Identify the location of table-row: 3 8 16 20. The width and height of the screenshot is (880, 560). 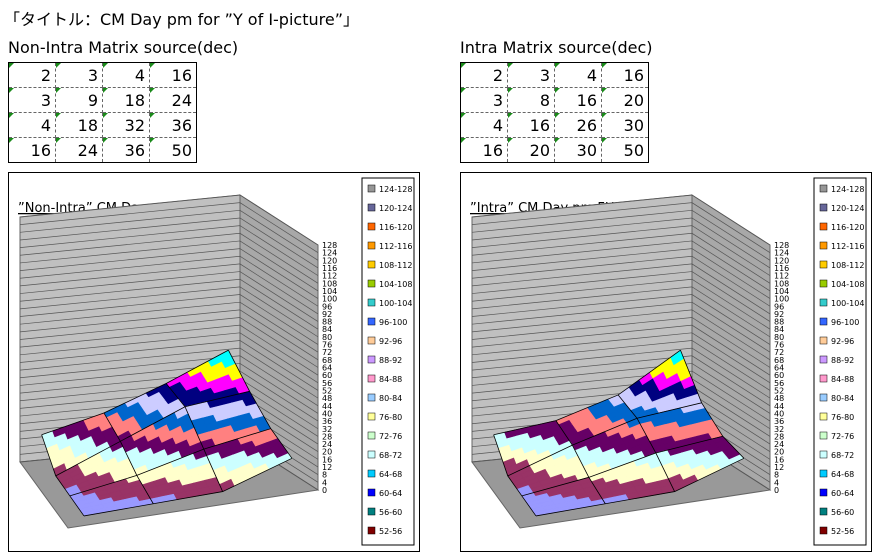
(554, 100).